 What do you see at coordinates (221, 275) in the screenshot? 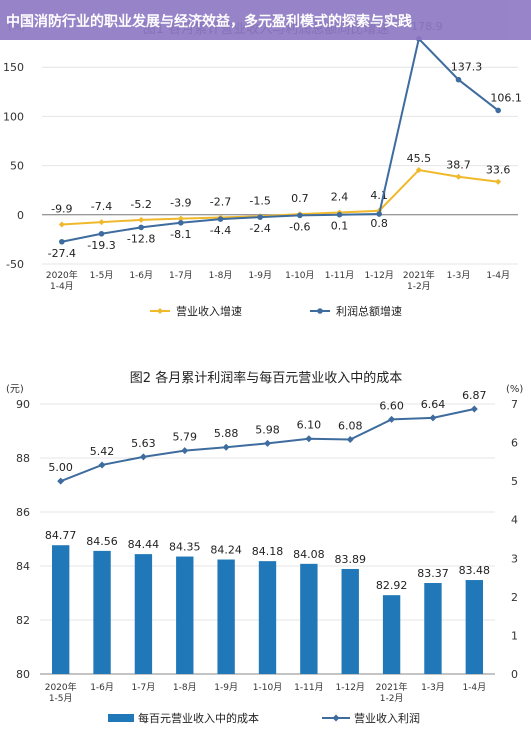
I see `chart1-x-tick-label: 1-8月` at bounding box center [221, 275].